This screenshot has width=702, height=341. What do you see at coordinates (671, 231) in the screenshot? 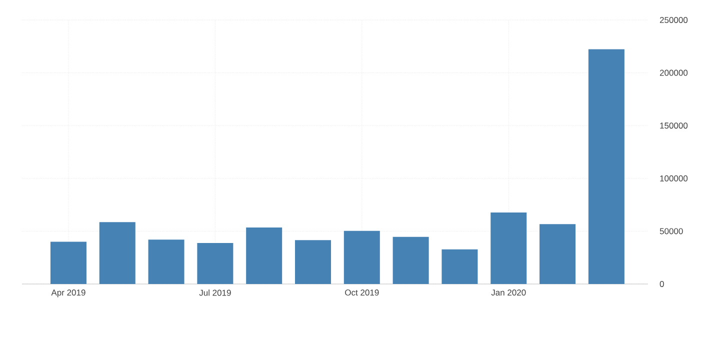
I see `y-tick-label: 50000` at bounding box center [671, 231].